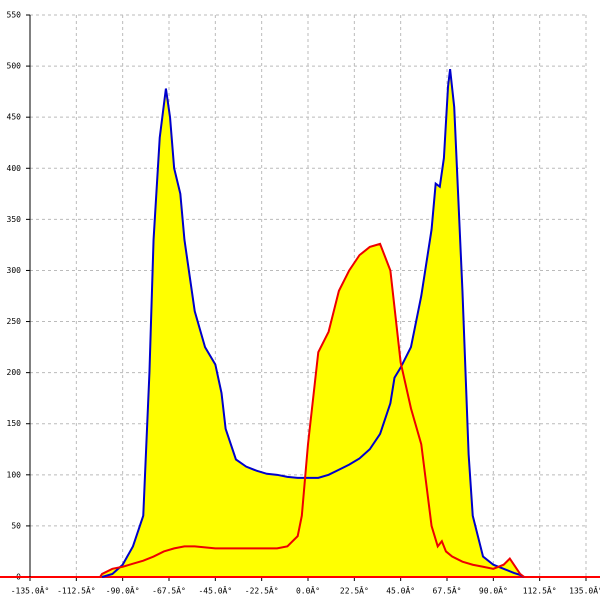 The height and width of the screenshot is (600, 600). What do you see at coordinates (262, 590) in the screenshot?
I see `x-tick-label: -22.5Â°` at bounding box center [262, 590].